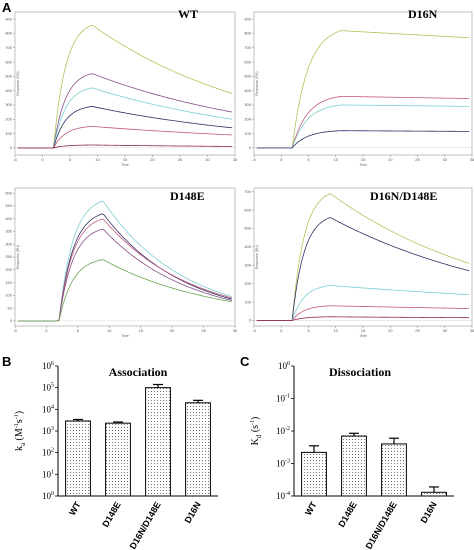 The width and height of the screenshot is (474, 550). What do you see at coordinates (347, 514) in the screenshot?
I see `category-label: D148E` at bounding box center [347, 514].